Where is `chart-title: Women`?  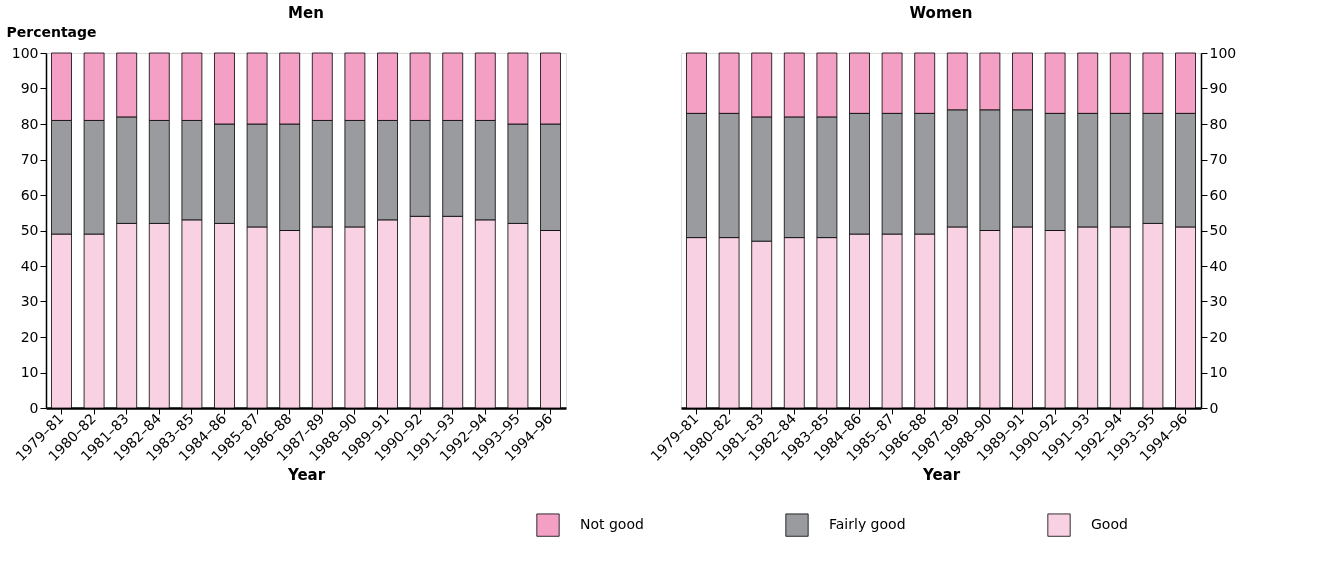
chart-title: Women is located at coordinates (941, 13).